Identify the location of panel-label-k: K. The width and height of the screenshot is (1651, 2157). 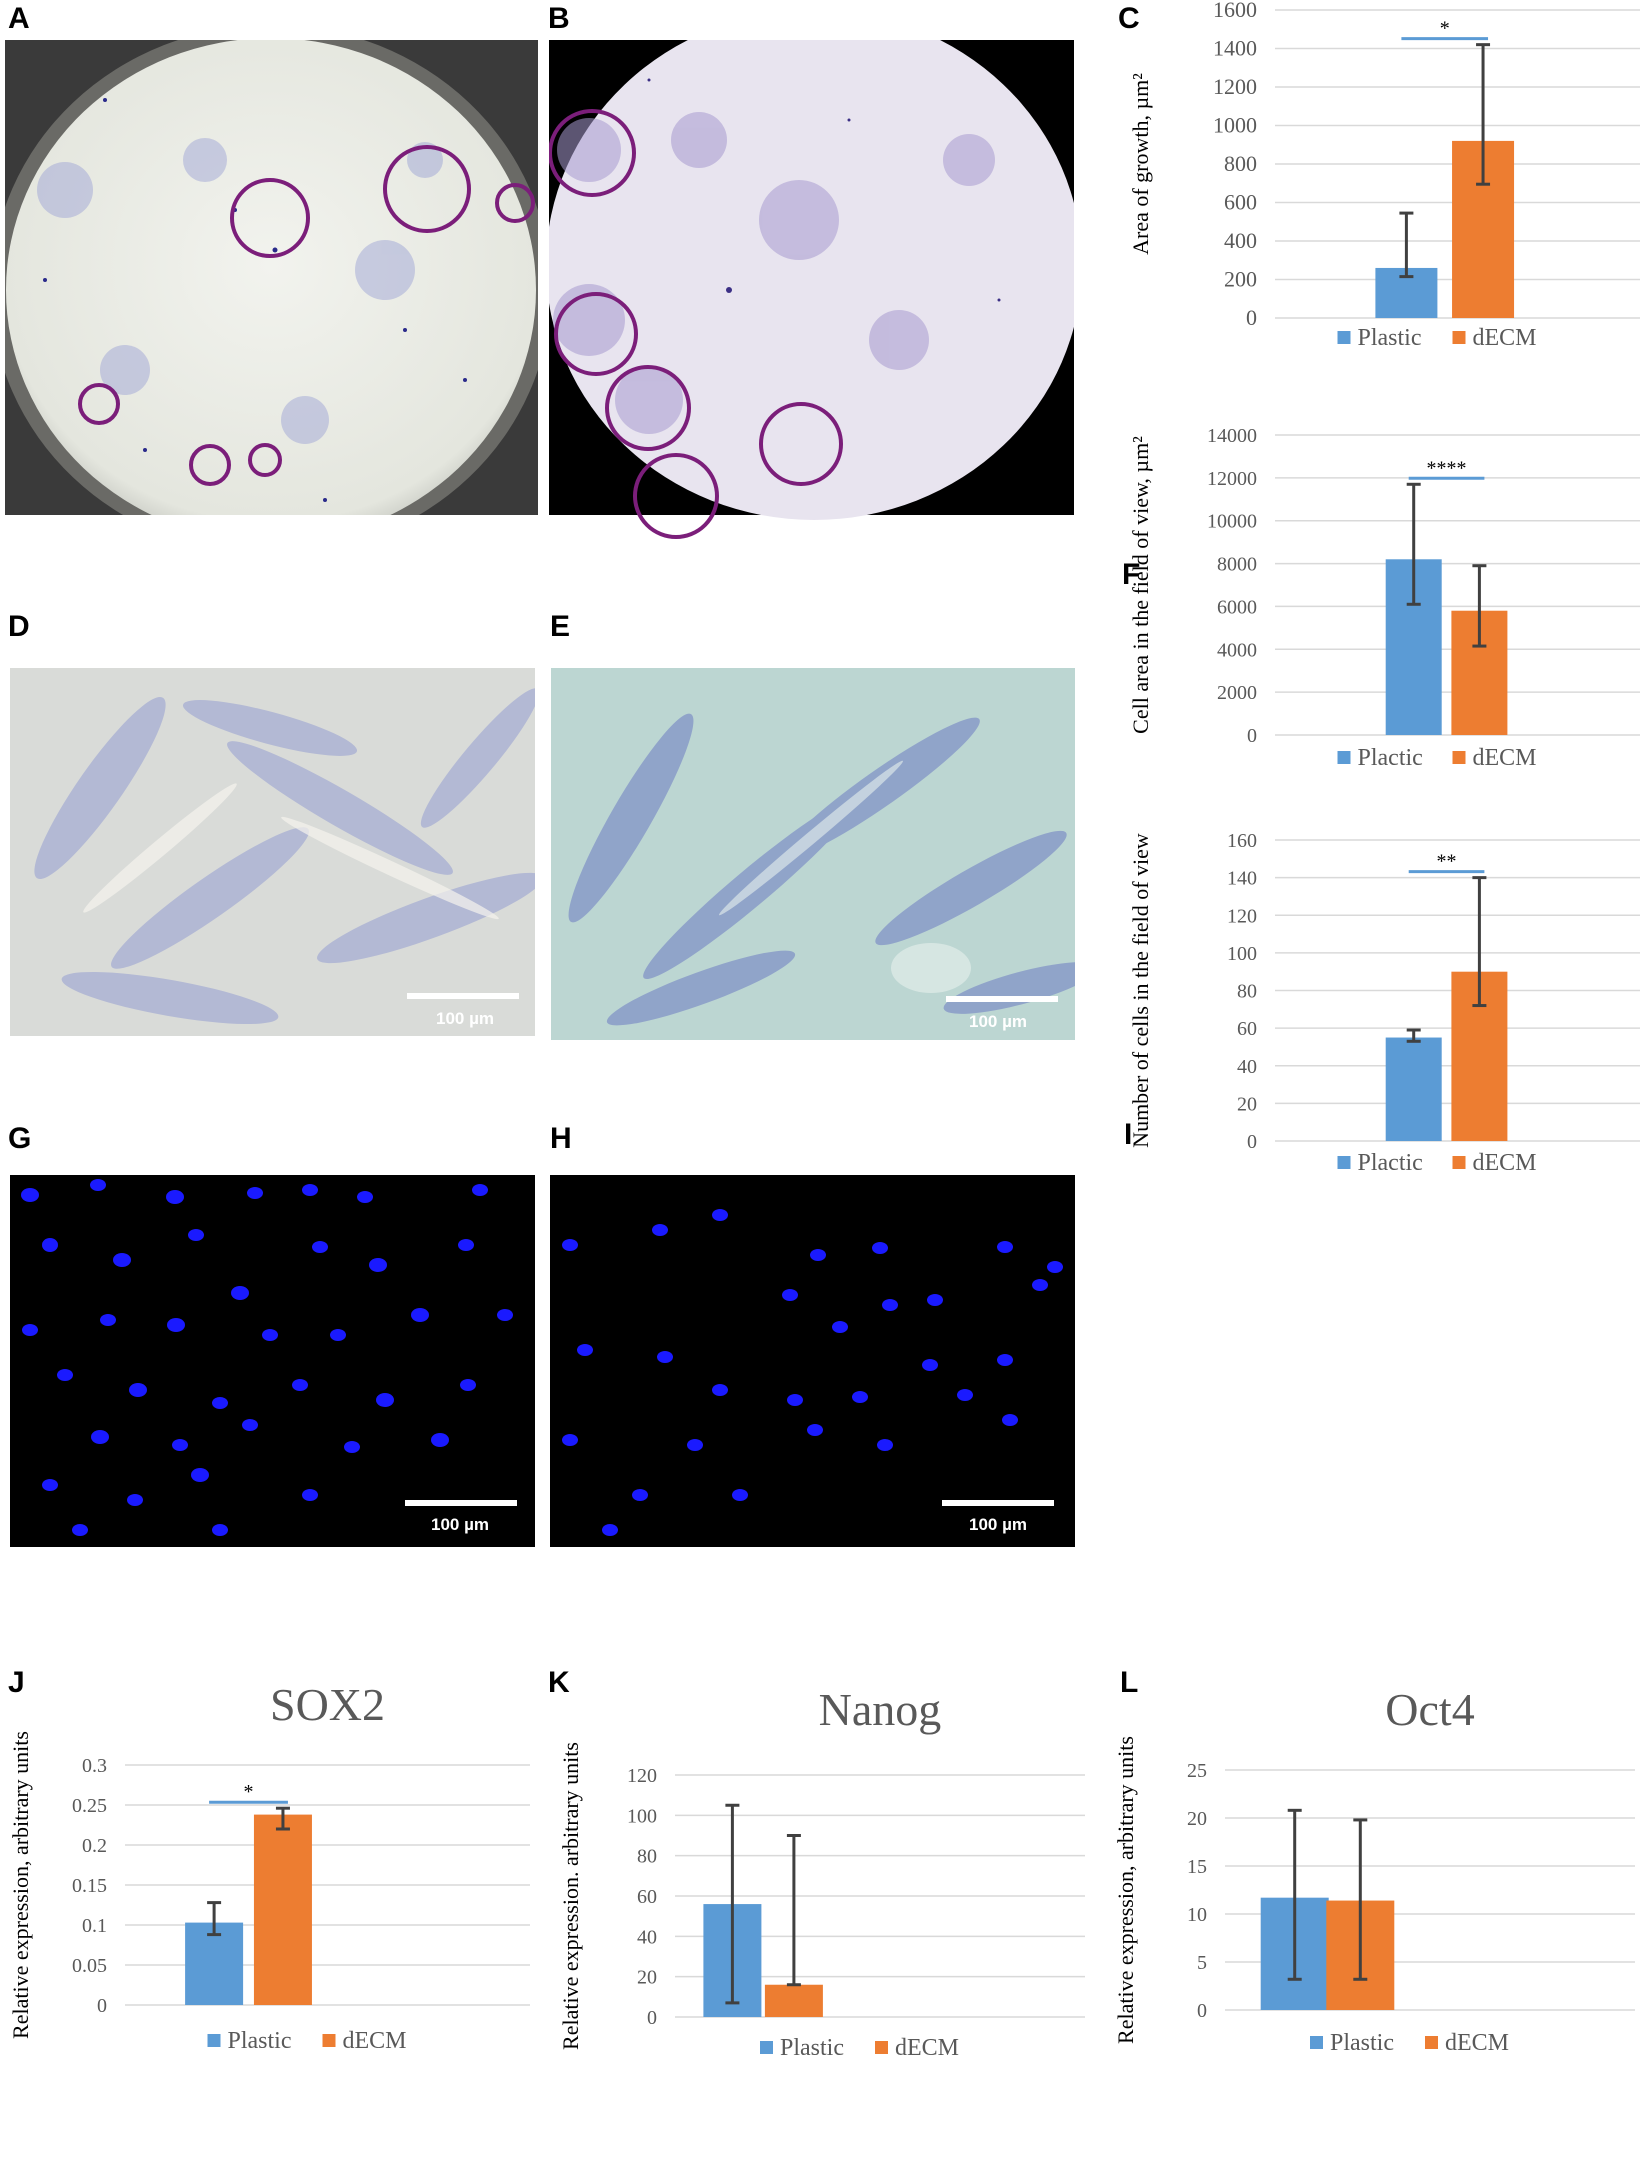
(559, 1682).